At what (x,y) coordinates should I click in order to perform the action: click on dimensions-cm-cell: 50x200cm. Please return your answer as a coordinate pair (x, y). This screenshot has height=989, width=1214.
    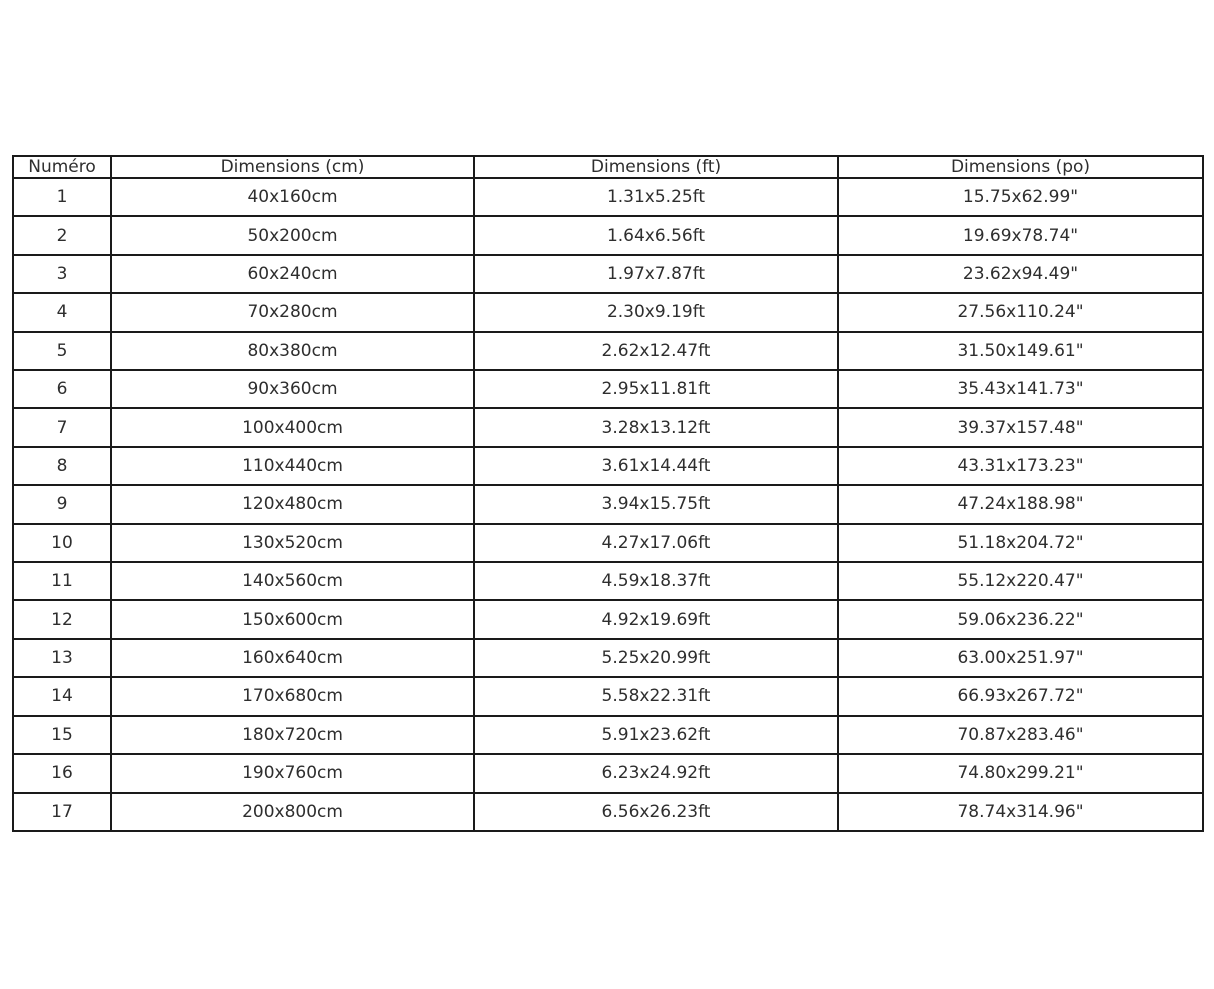
    Looking at the image, I should click on (292, 235).